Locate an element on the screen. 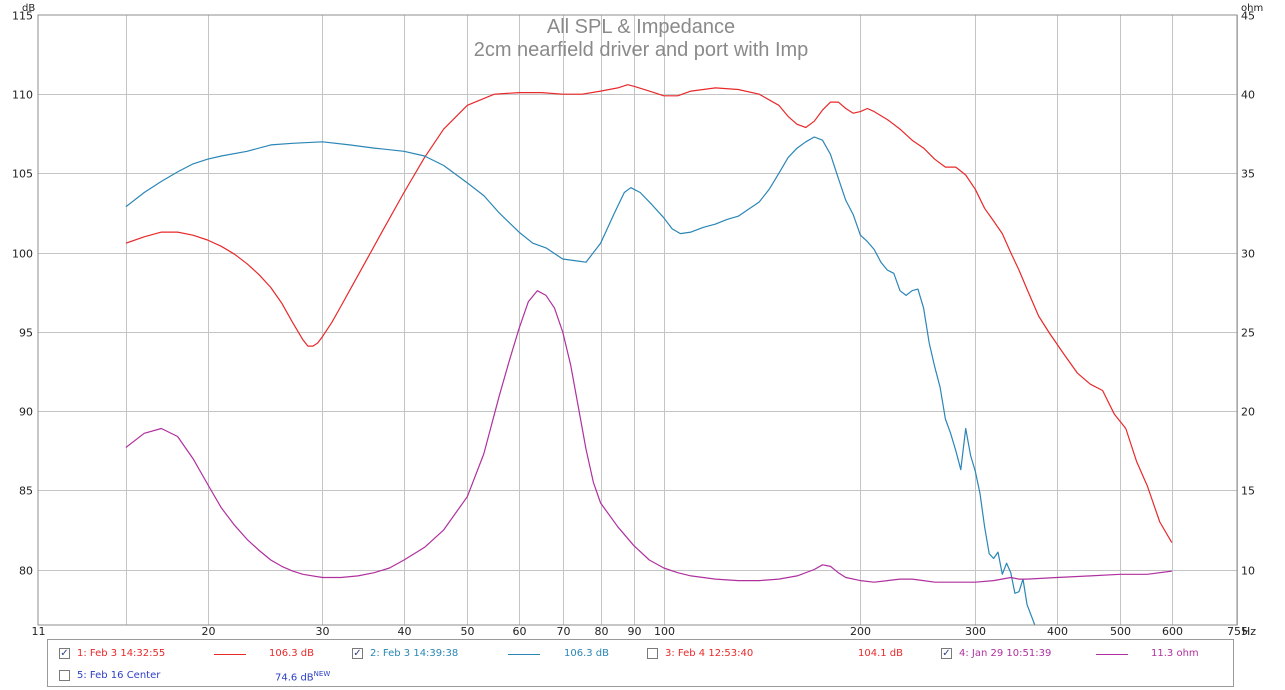  legend-value-5: 74.6 dBNEW is located at coordinates (302, 676).